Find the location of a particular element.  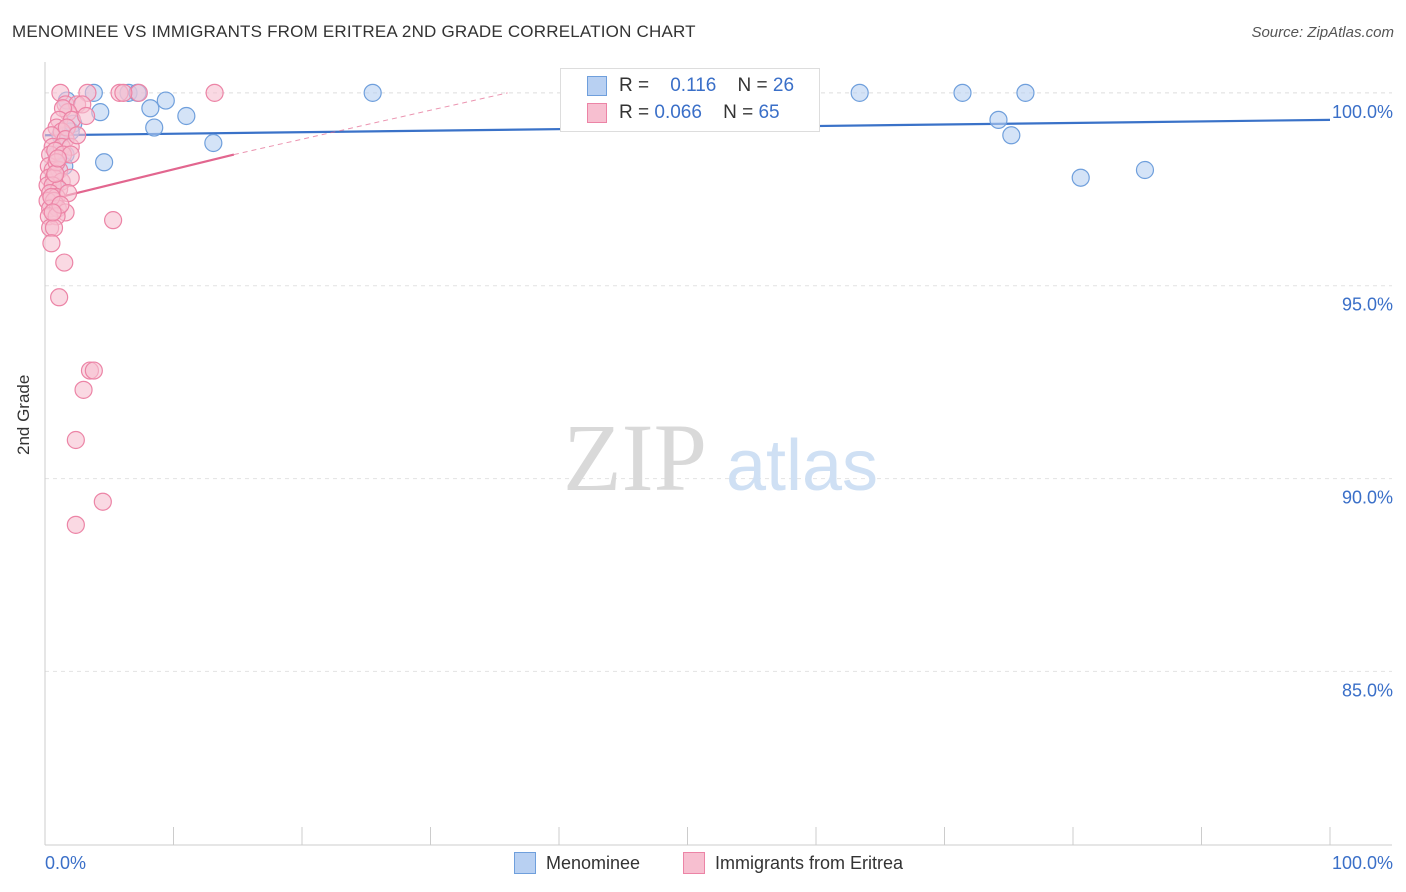

source-label: Source: ZipAtlas.com is located at coordinates (1322, 32).